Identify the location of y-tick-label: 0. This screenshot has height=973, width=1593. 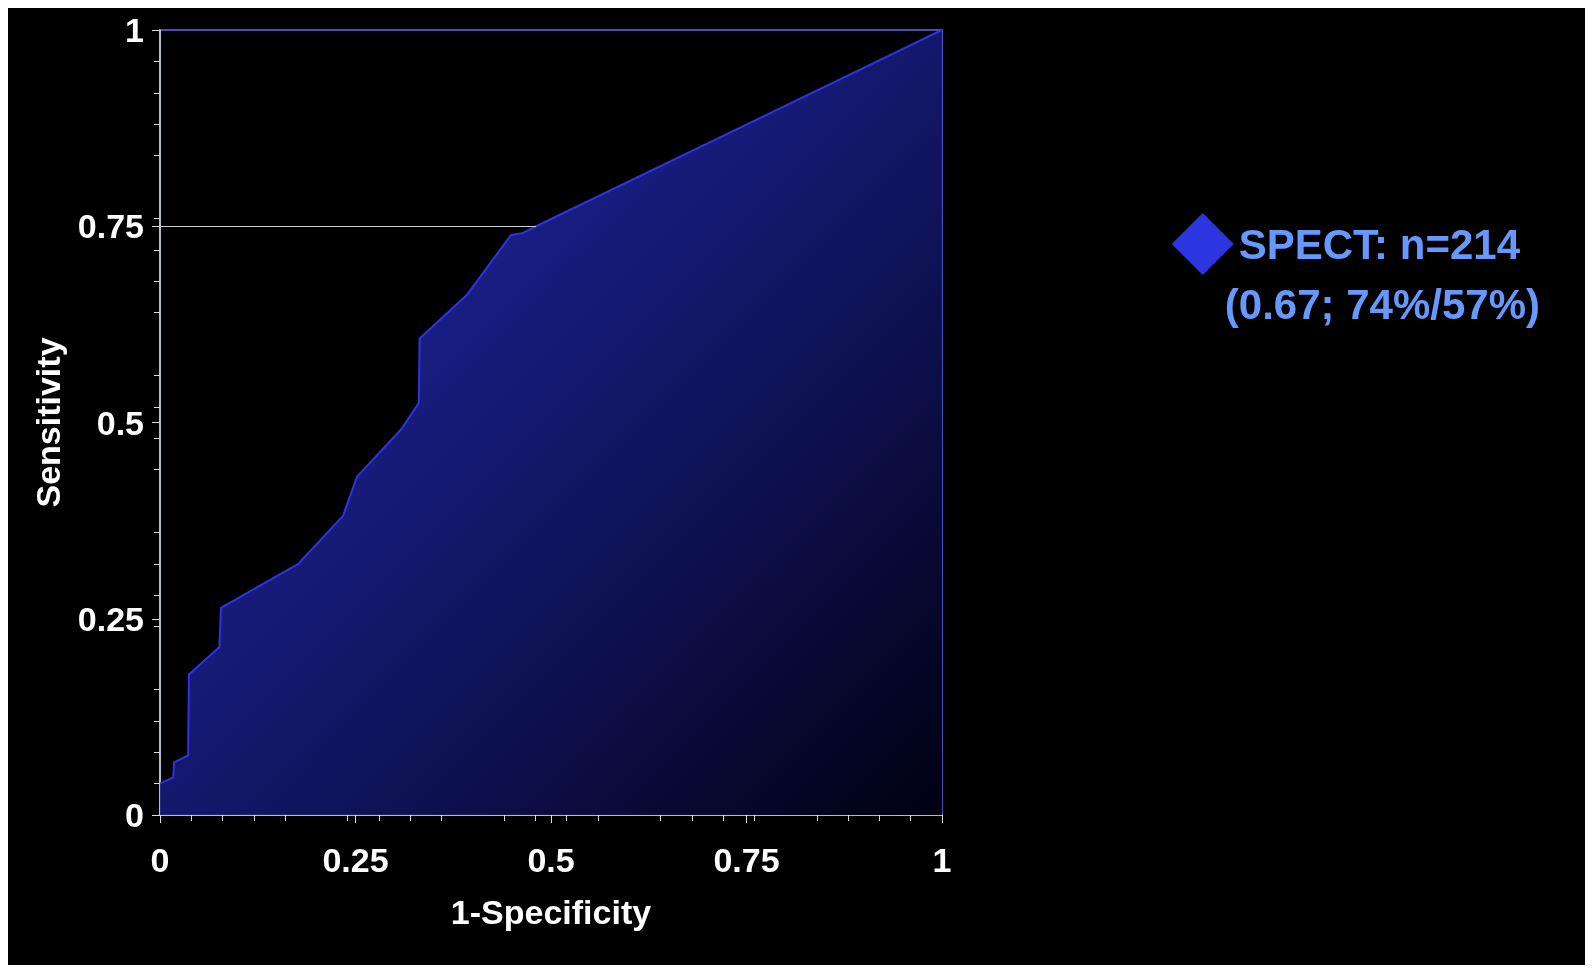
(134, 815).